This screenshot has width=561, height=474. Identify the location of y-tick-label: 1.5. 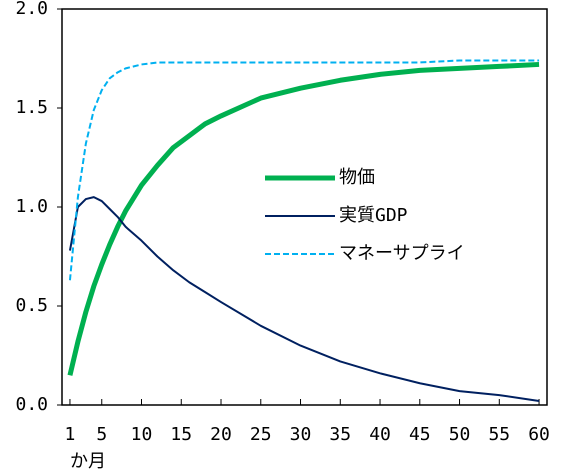
(31, 107).